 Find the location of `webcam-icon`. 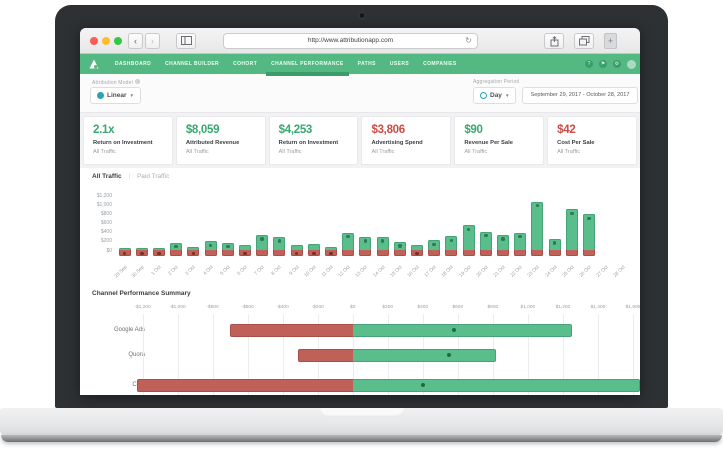

webcam-icon is located at coordinates (361, 15).